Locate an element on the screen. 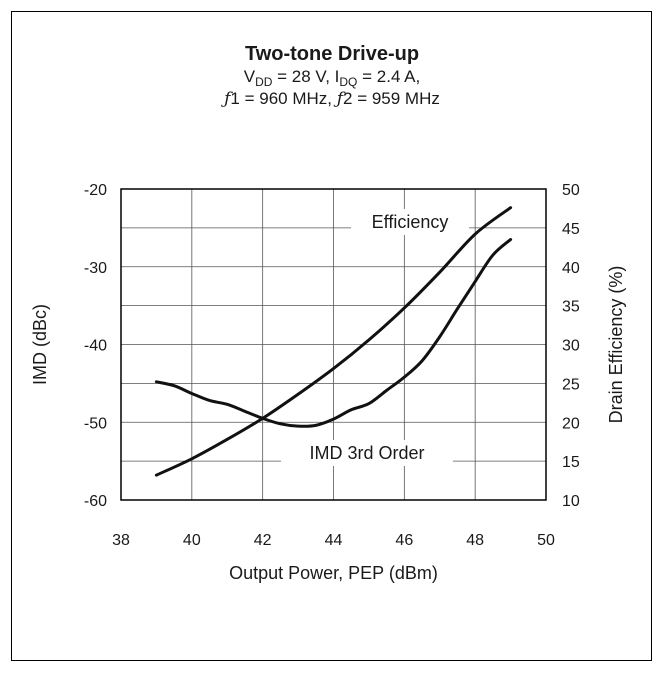  x-tick-label: 38 is located at coordinates (121, 540).